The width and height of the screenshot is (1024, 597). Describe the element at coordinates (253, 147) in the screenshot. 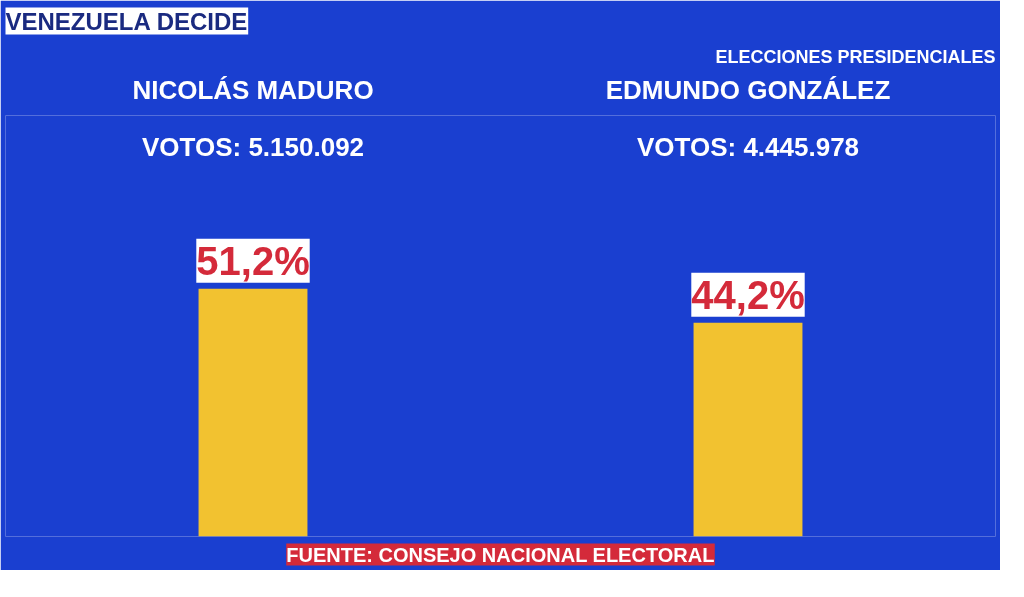

I see `text: VOTOS: 5.150.092` at that location.